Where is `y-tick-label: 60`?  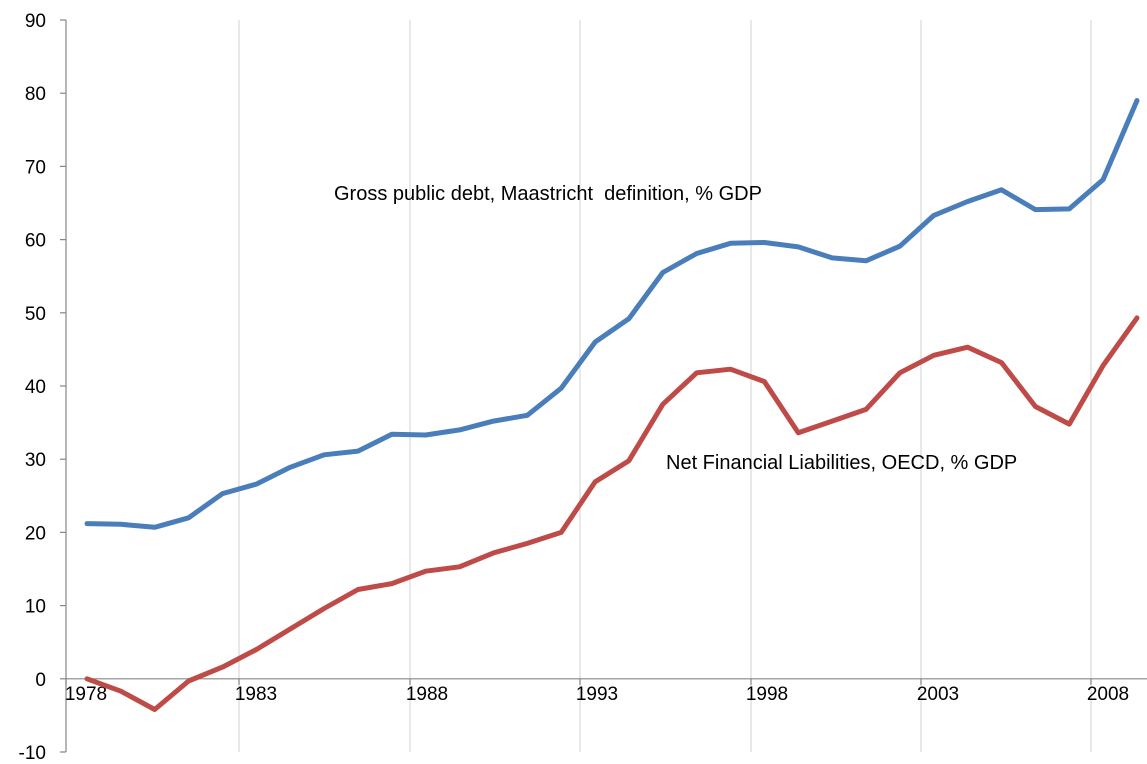 y-tick-label: 60 is located at coordinates (35, 241).